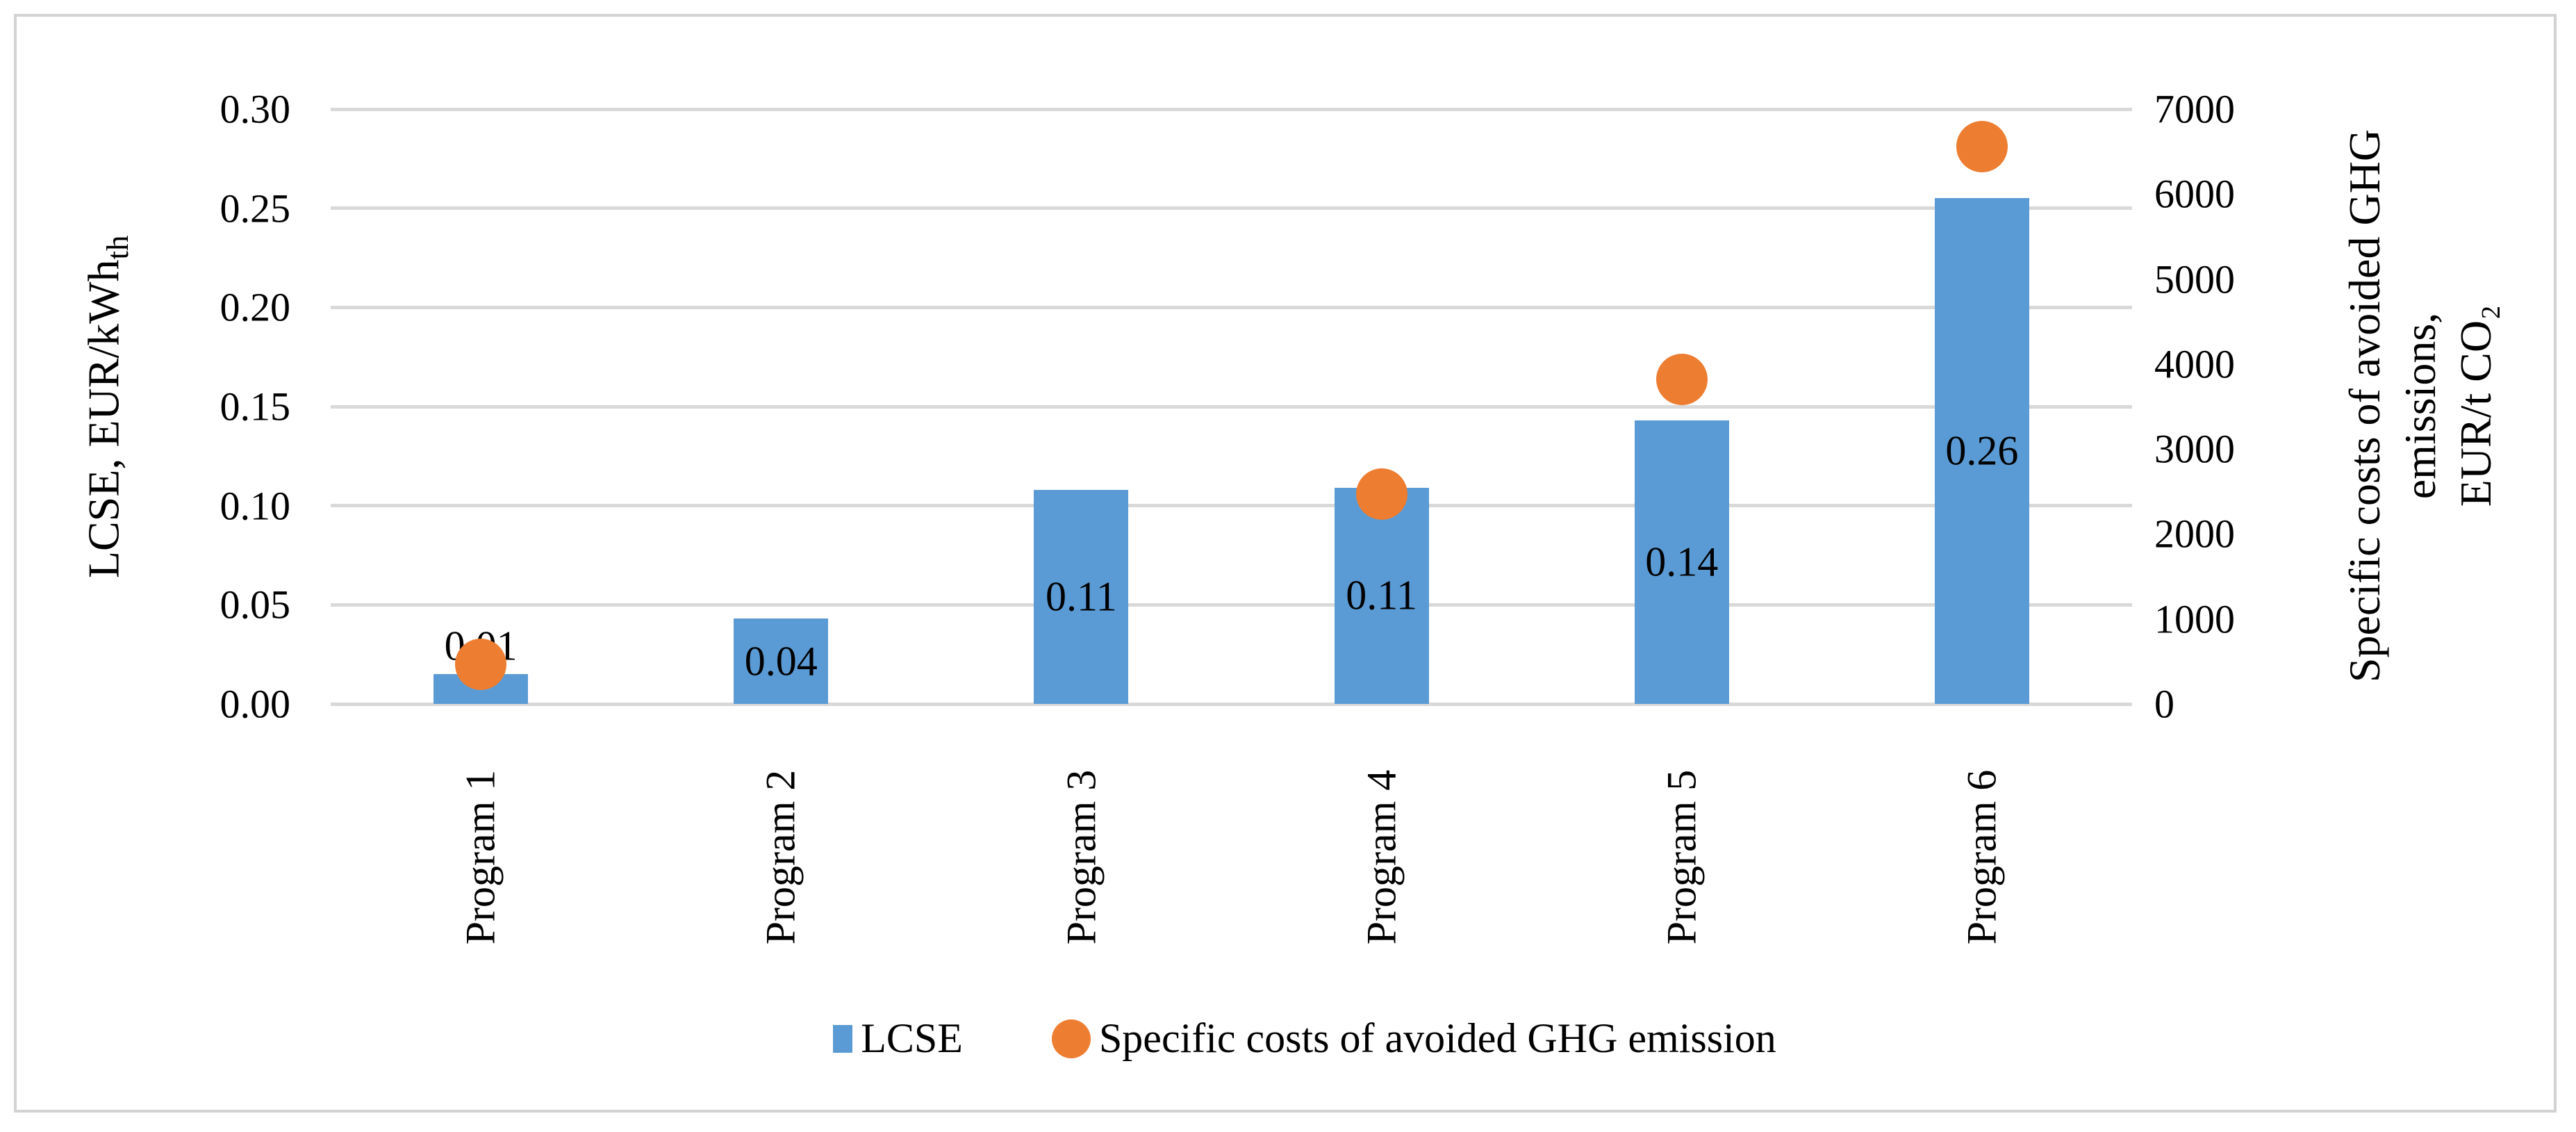 The image size is (2576, 1132). Describe the element at coordinates (2164, 704) in the screenshot. I see `right-axis-tick: 0` at that location.